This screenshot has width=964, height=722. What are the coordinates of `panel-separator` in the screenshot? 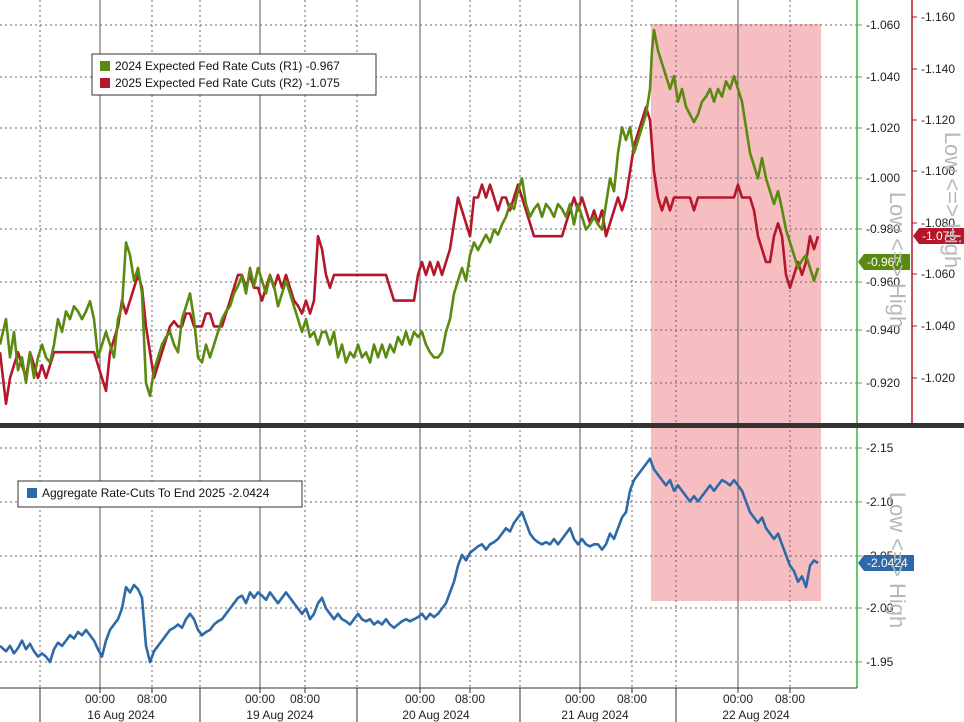 It's located at (482, 425).